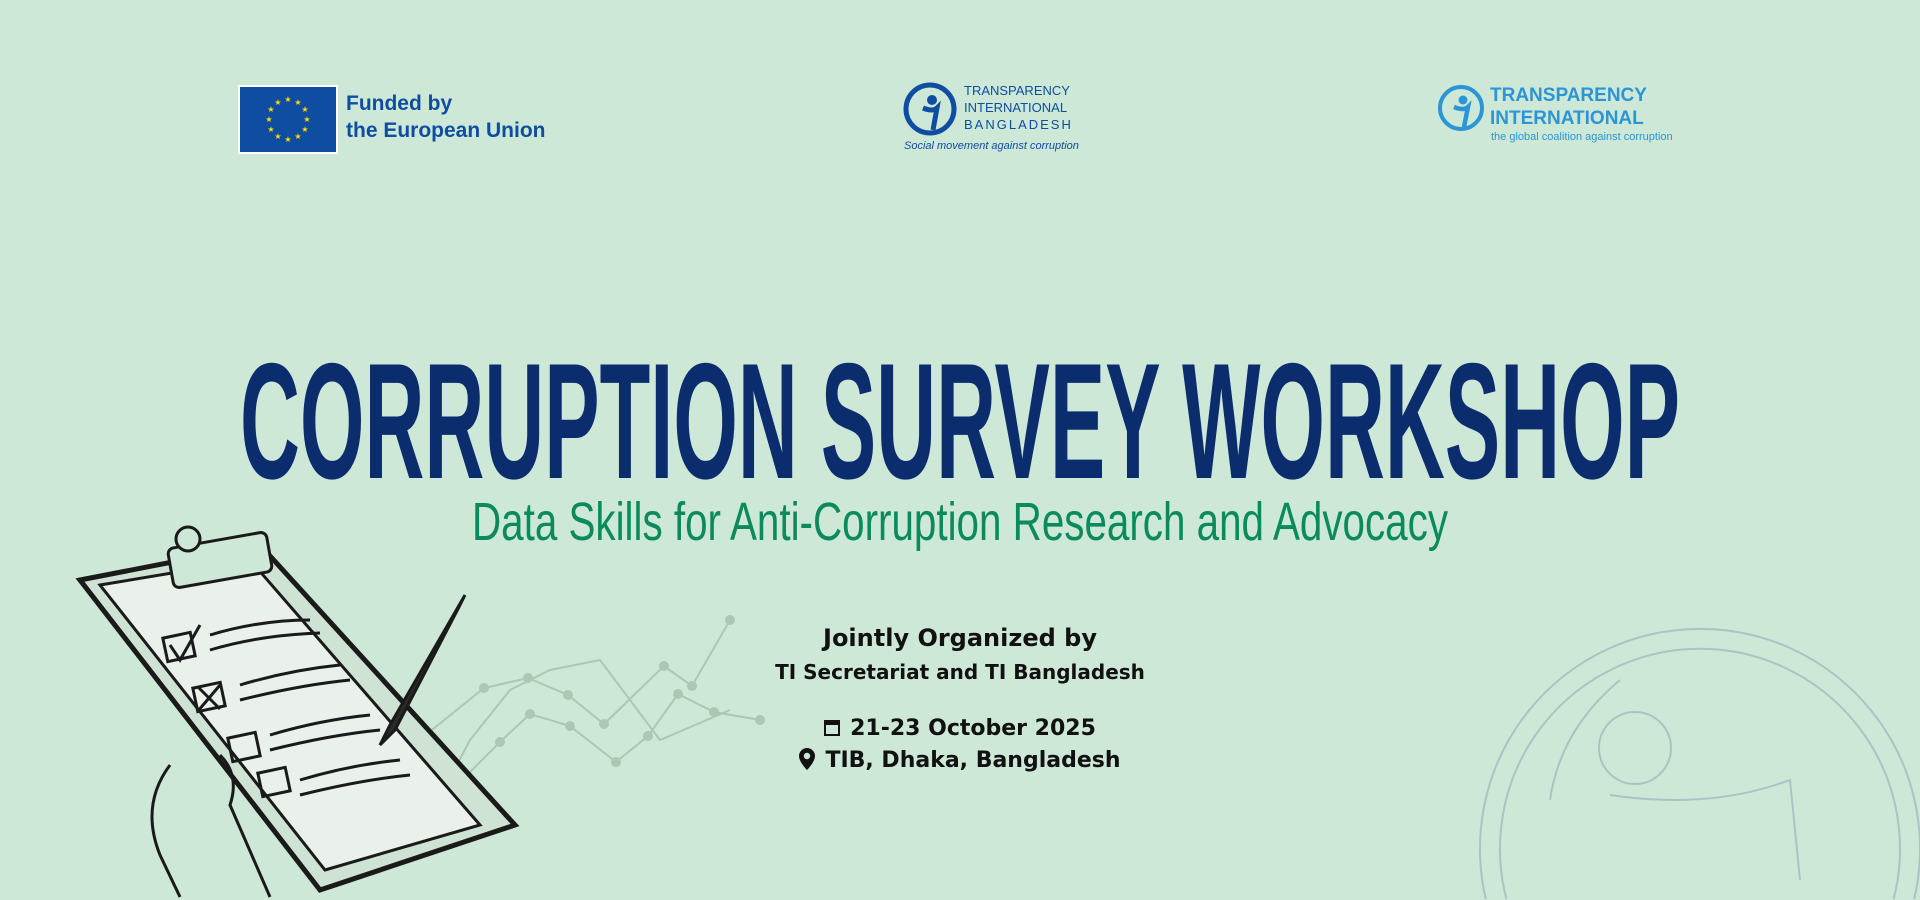 This screenshot has height=900, width=1920. What do you see at coordinates (399, 103) in the screenshot?
I see `eu-line1: Funded by` at bounding box center [399, 103].